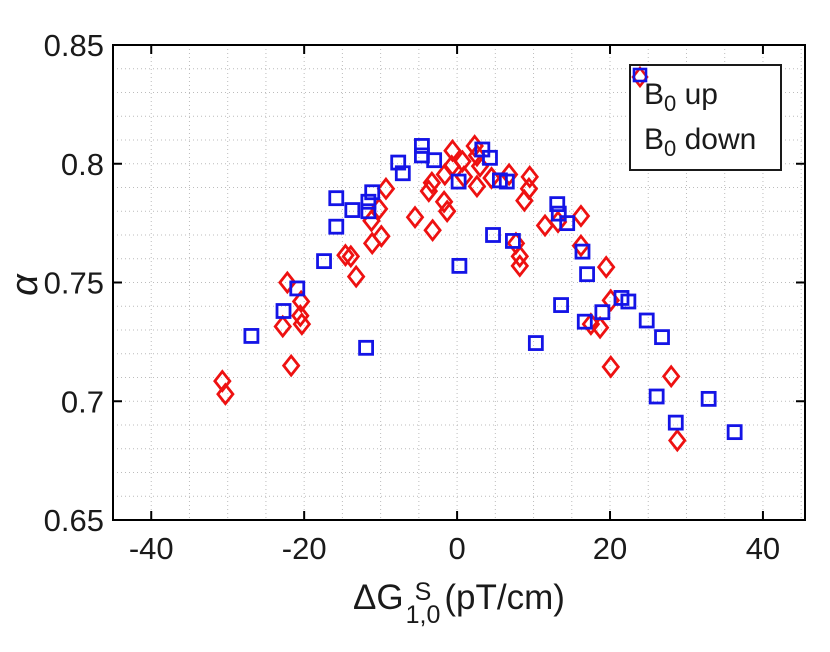 This screenshot has height=652, width=830. I want to click on legend: B0 up B0 down, so click(705, 117).